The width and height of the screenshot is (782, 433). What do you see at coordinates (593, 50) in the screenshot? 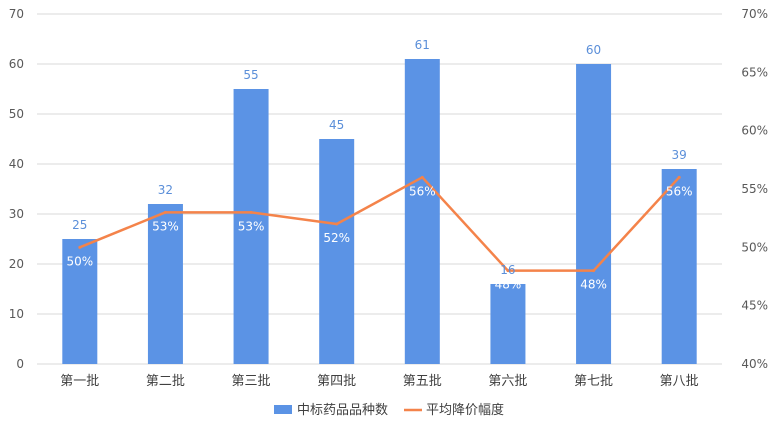
I see `bar-data-label: 60` at bounding box center [593, 50].